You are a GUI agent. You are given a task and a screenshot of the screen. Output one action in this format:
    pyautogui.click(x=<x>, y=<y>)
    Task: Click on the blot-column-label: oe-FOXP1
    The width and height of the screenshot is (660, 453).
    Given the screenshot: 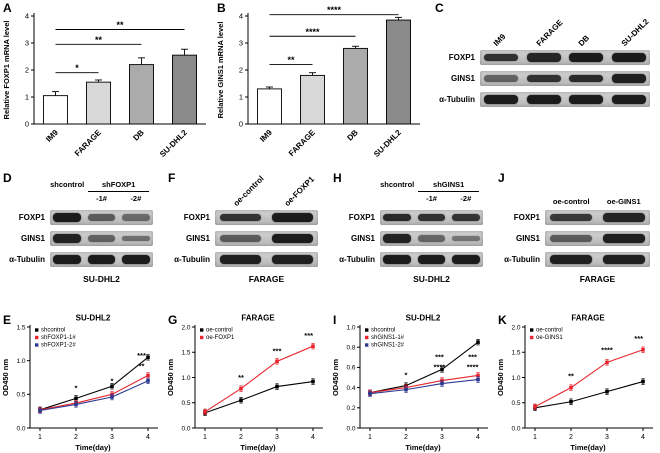 What is the action you would take?
    pyautogui.click(x=299, y=191)
    